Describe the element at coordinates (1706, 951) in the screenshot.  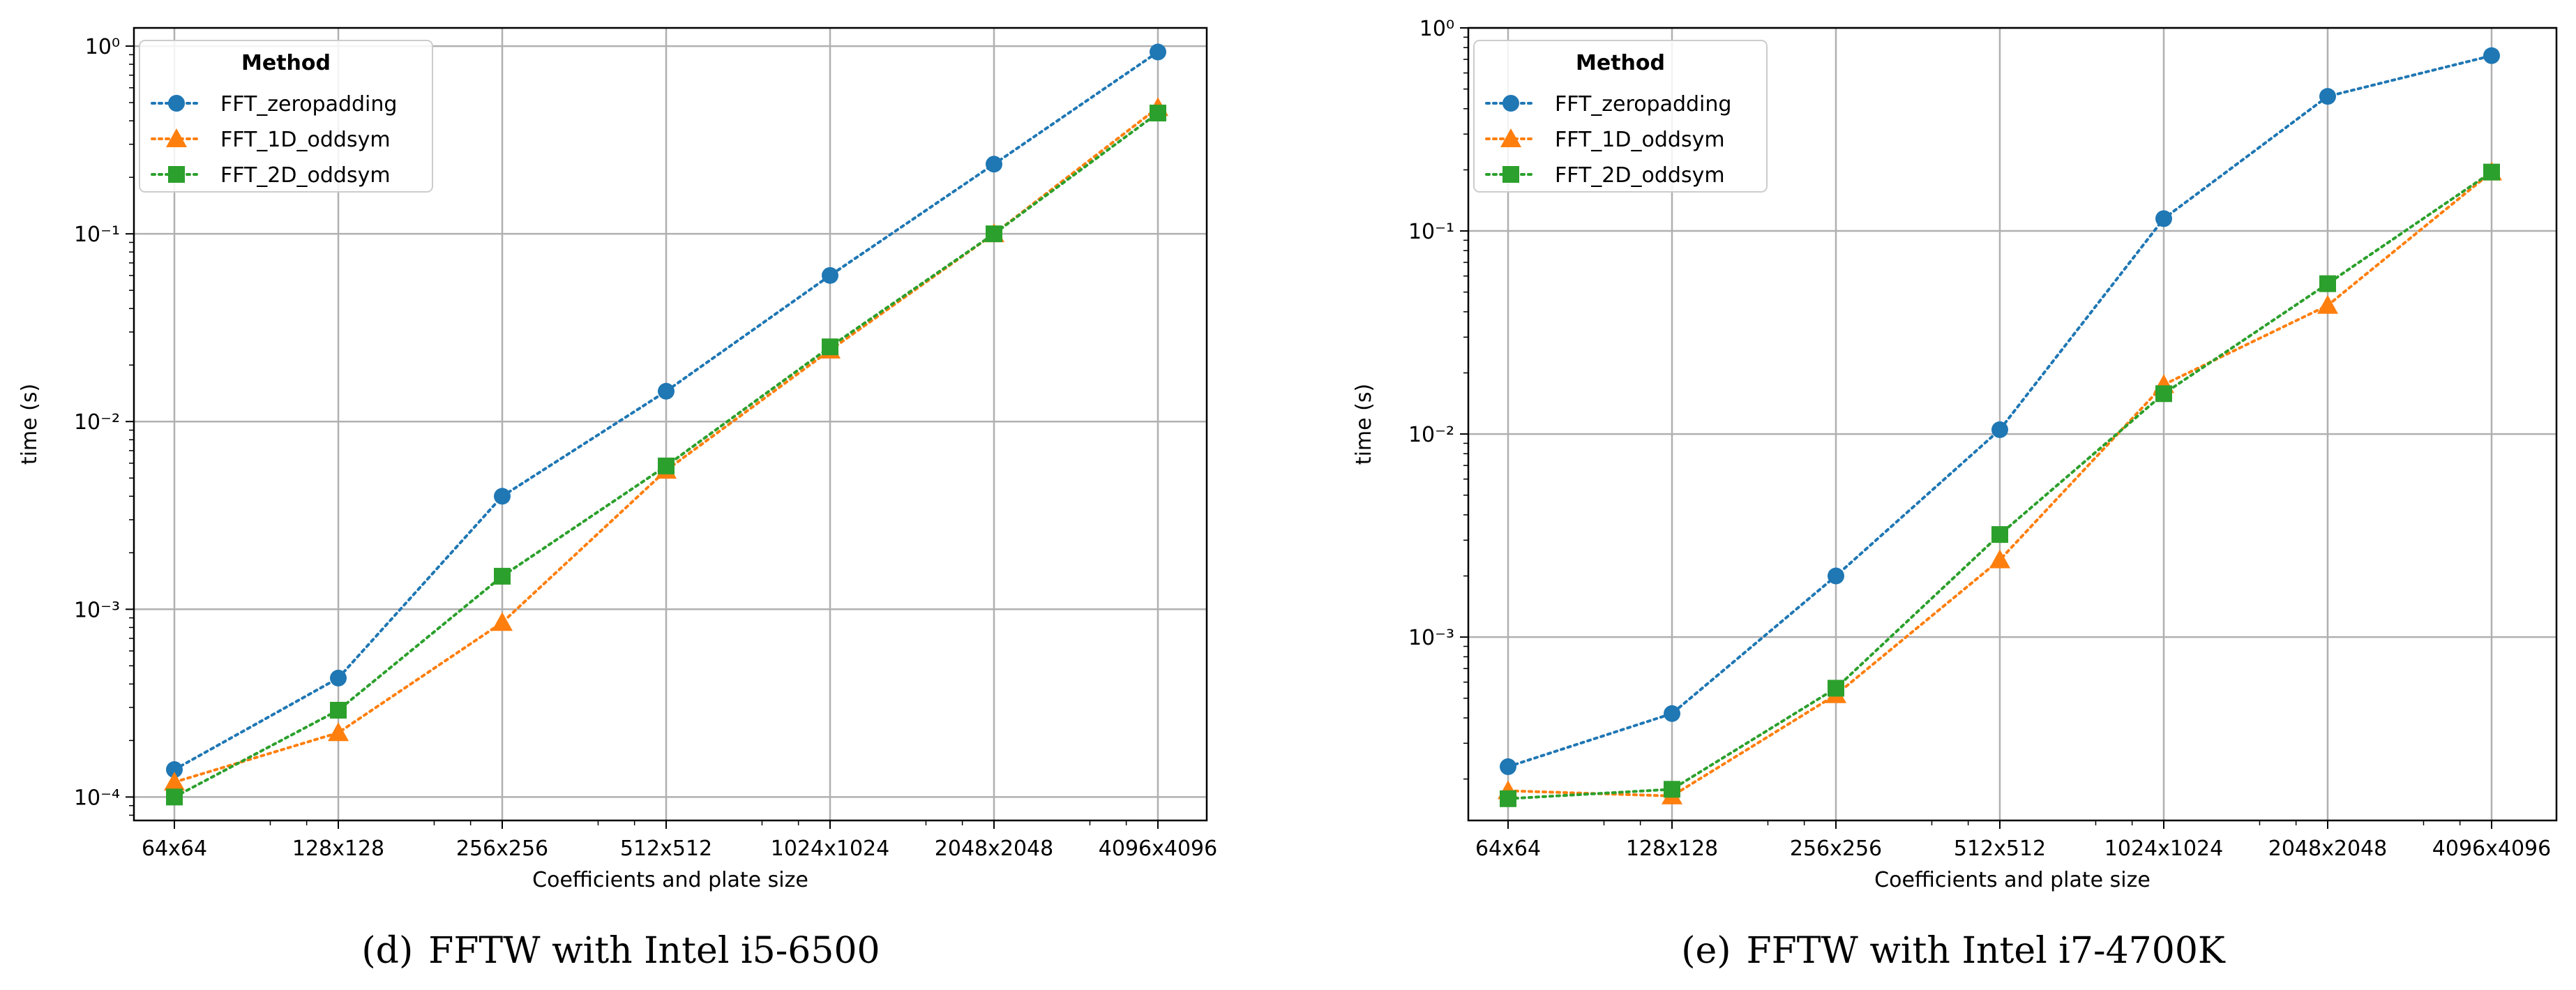
I see `caption-label: (e)` at that location.